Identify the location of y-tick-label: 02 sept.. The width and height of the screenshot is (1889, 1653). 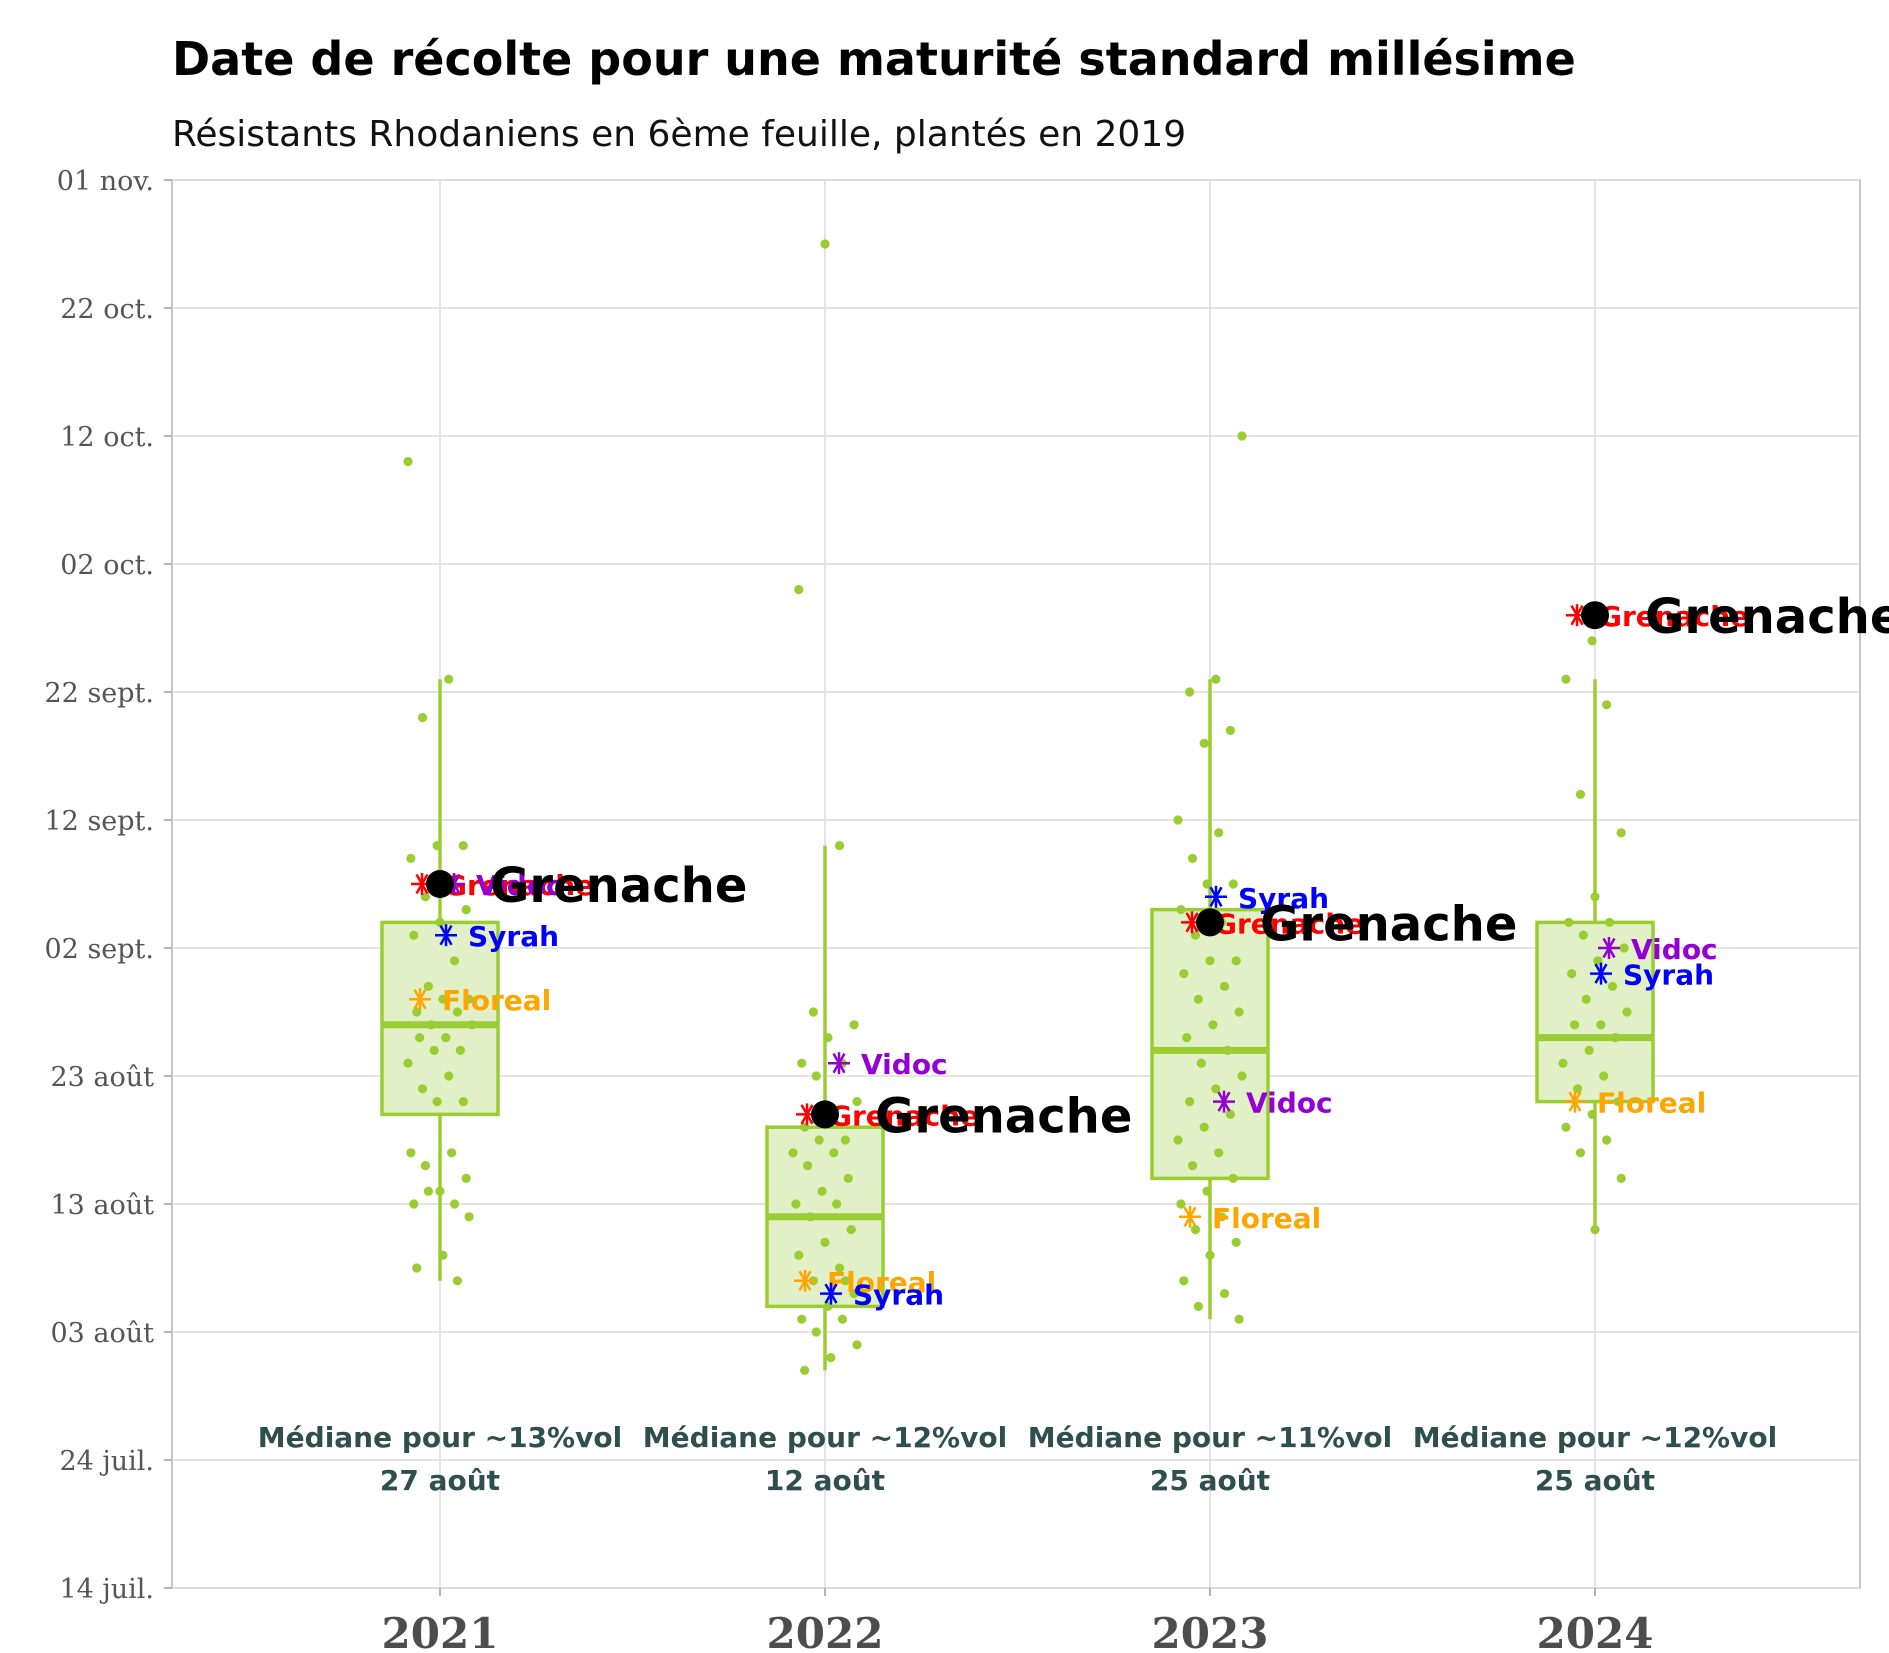
(100, 949).